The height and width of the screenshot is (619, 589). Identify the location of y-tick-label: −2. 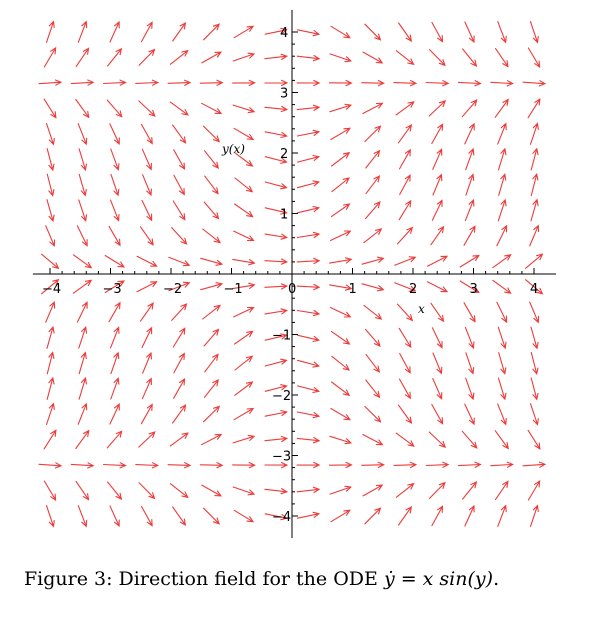
(281, 396).